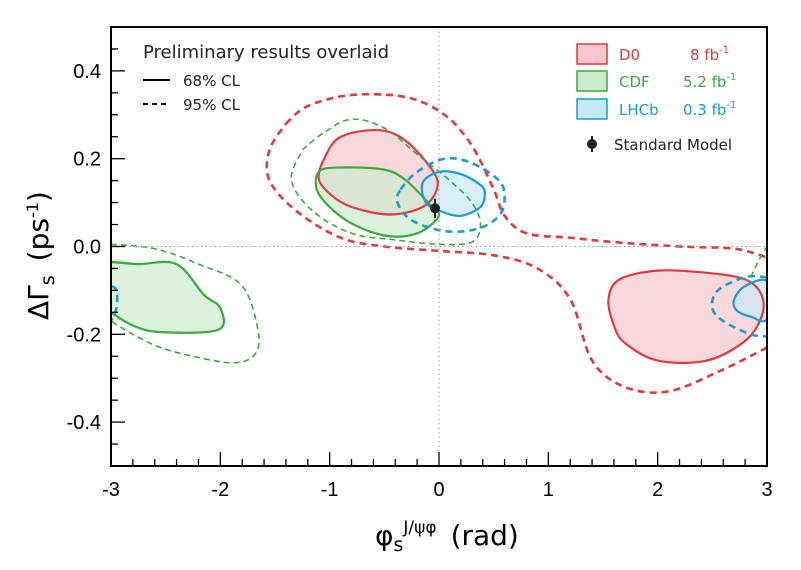 The height and width of the screenshot is (570, 801). What do you see at coordinates (592, 109) in the screenshot?
I see `legend-swatch-lhcb` at bounding box center [592, 109].